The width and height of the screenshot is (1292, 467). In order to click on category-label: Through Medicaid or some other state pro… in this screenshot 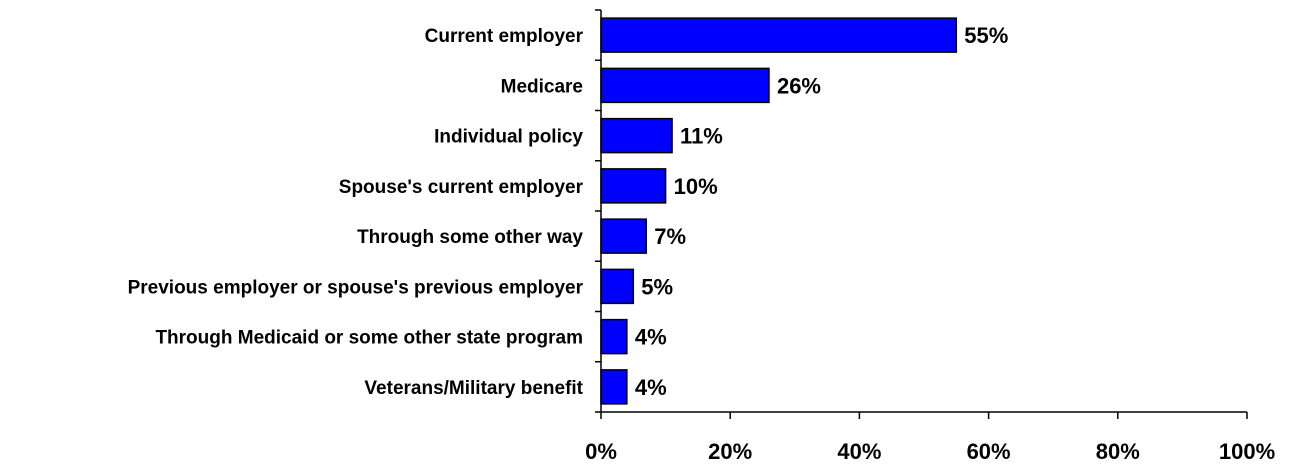, I will do `click(369, 338)`.